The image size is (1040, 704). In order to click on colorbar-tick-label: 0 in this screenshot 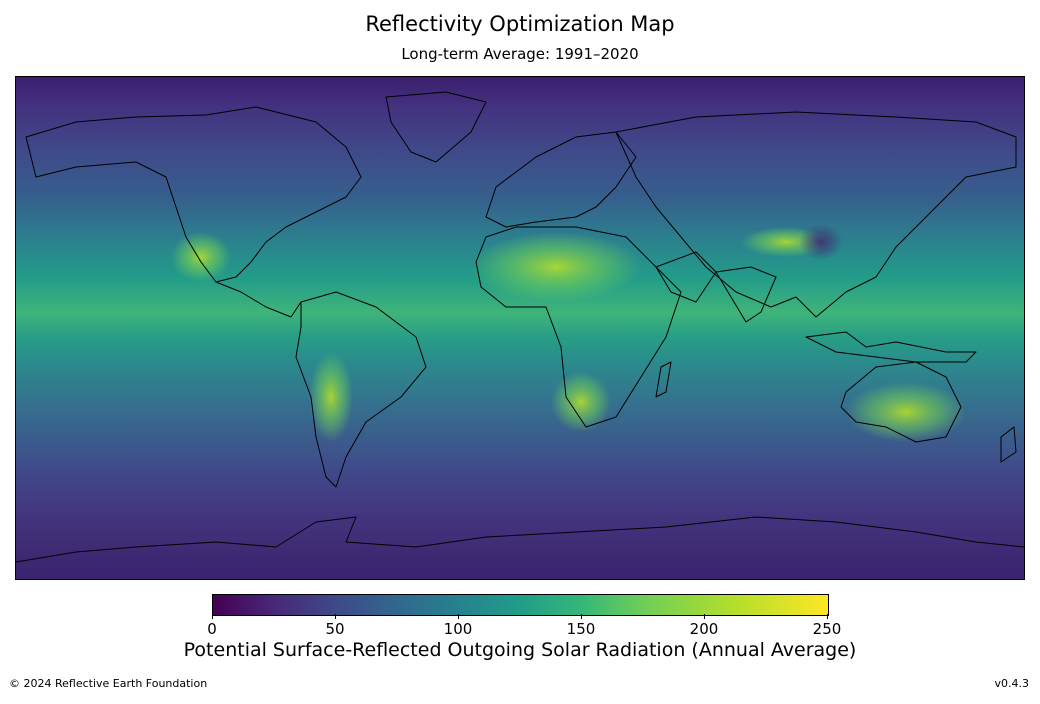, I will do `click(212, 629)`.